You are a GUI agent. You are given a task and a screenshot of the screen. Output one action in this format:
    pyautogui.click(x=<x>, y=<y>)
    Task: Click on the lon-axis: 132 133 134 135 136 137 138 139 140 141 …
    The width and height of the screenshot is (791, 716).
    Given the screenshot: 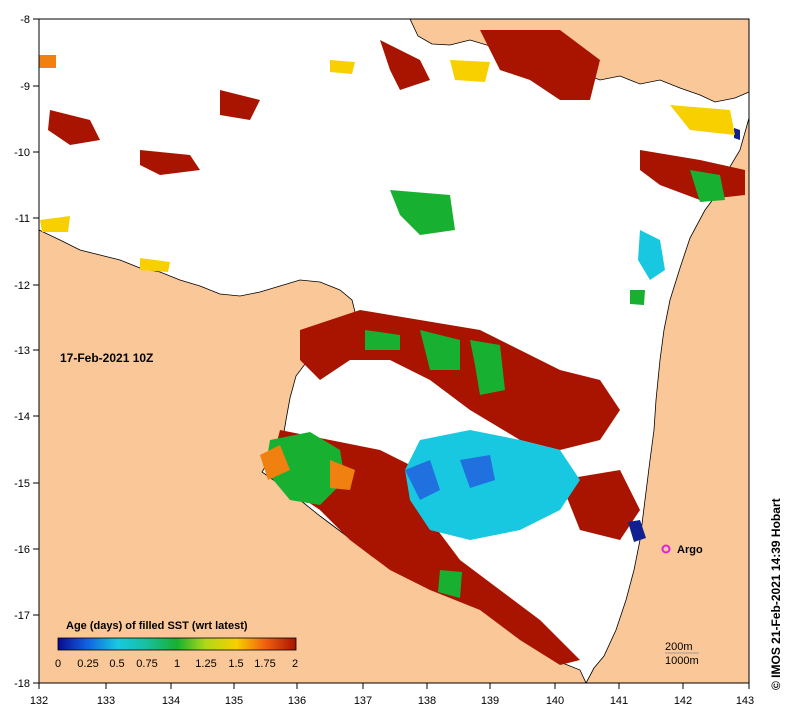 What is the action you would take?
    pyautogui.click(x=392, y=695)
    